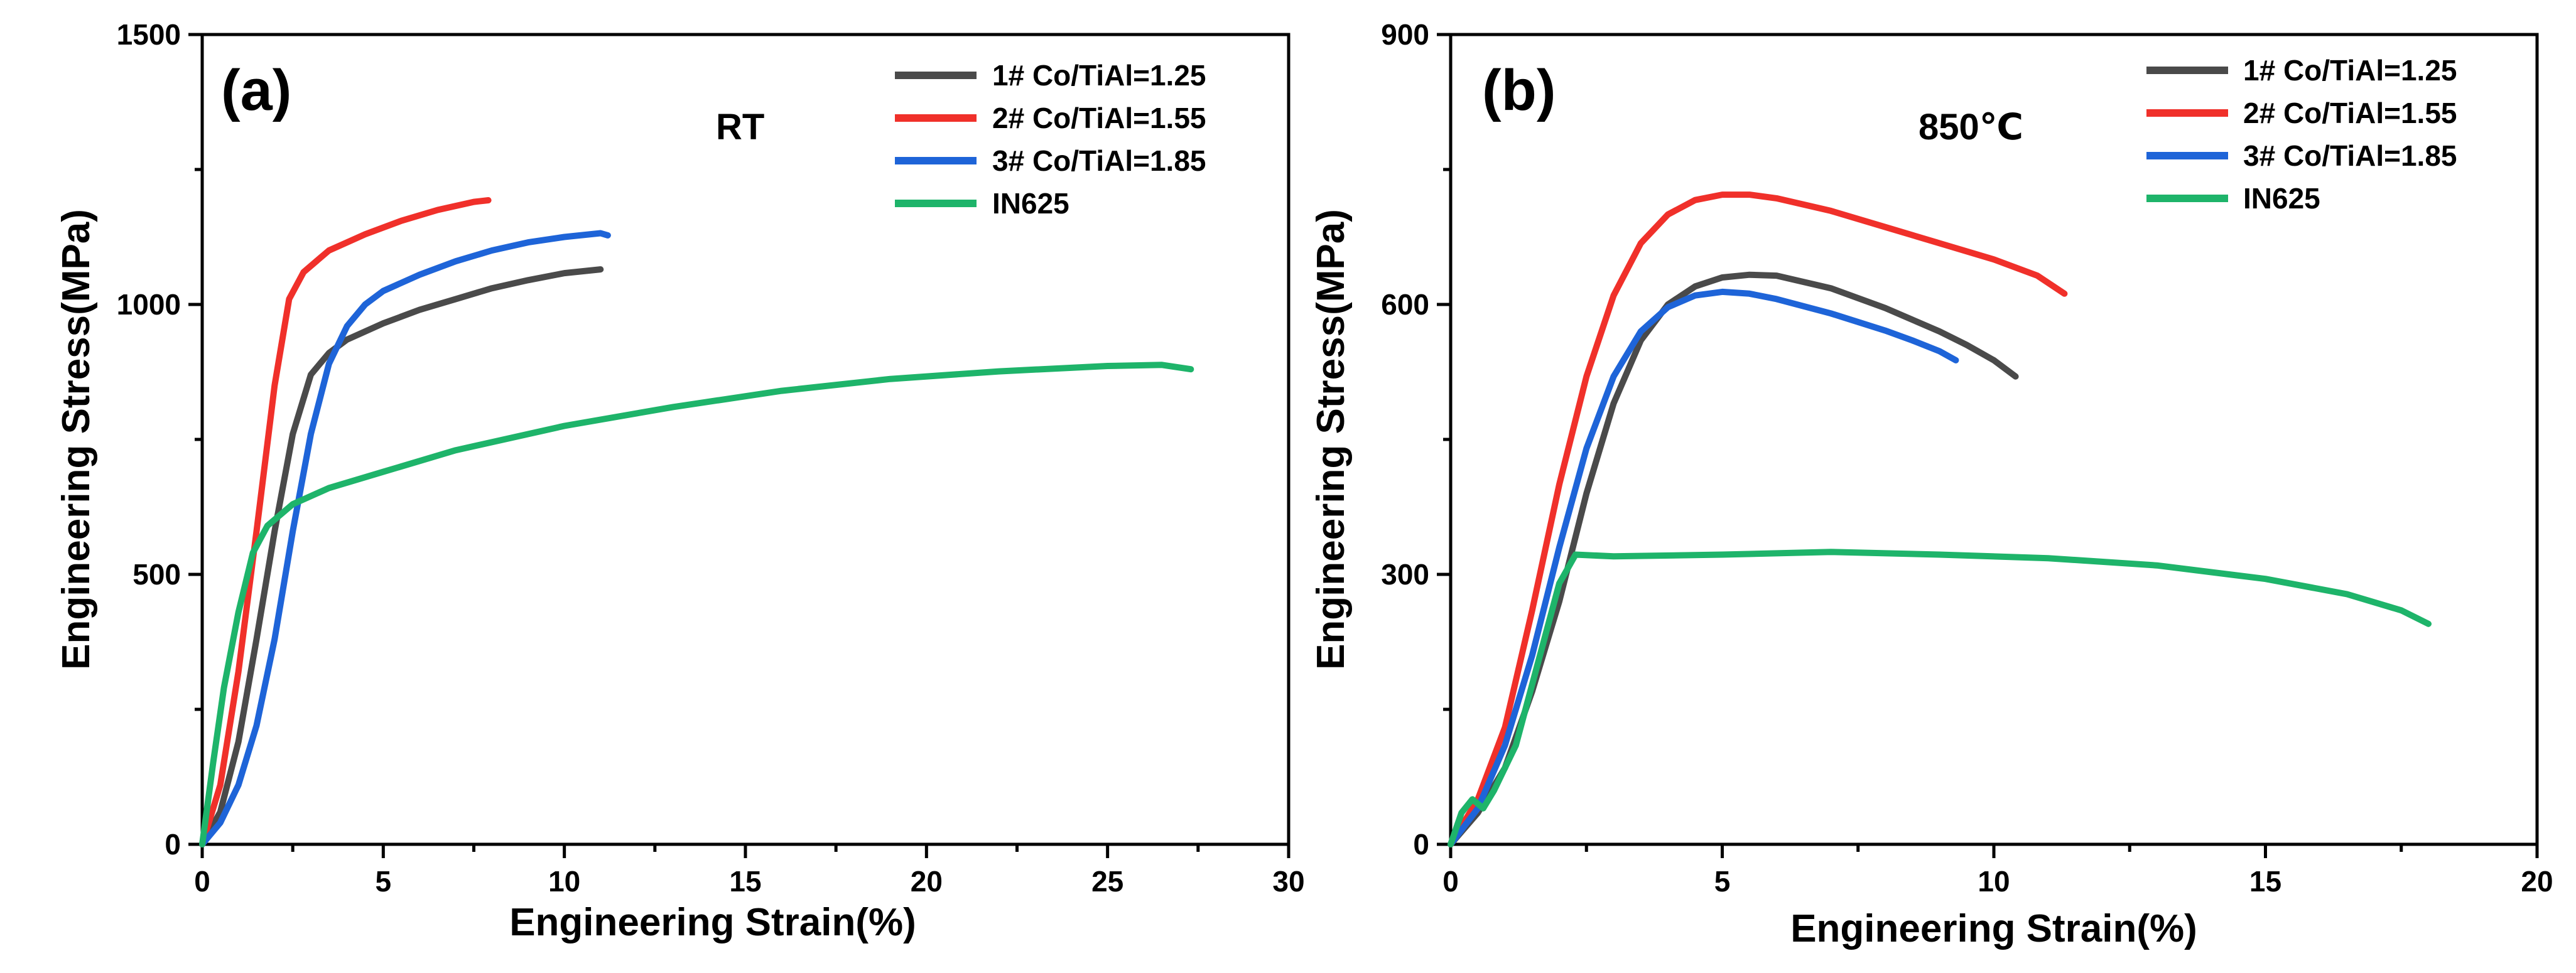 The image size is (2576, 973). Describe the element at coordinates (1099, 118) in the screenshot. I see `panel-a-legend-label-2: 2# Co/TiAl=1.55` at that location.